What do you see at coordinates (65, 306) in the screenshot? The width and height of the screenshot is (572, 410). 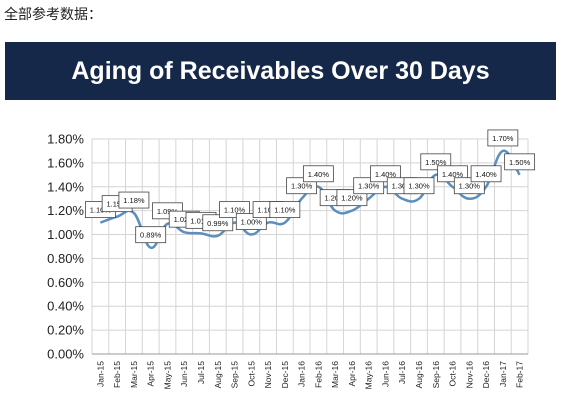 I see `y-tick-label: 0.40%` at bounding box center [65, 306].